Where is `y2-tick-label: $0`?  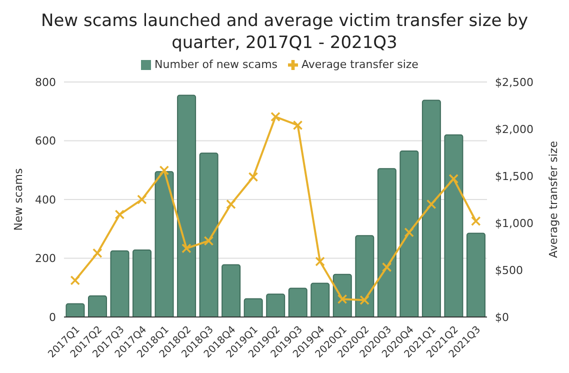
y2-tick-label: $0 is located at coordinates (502, 317).